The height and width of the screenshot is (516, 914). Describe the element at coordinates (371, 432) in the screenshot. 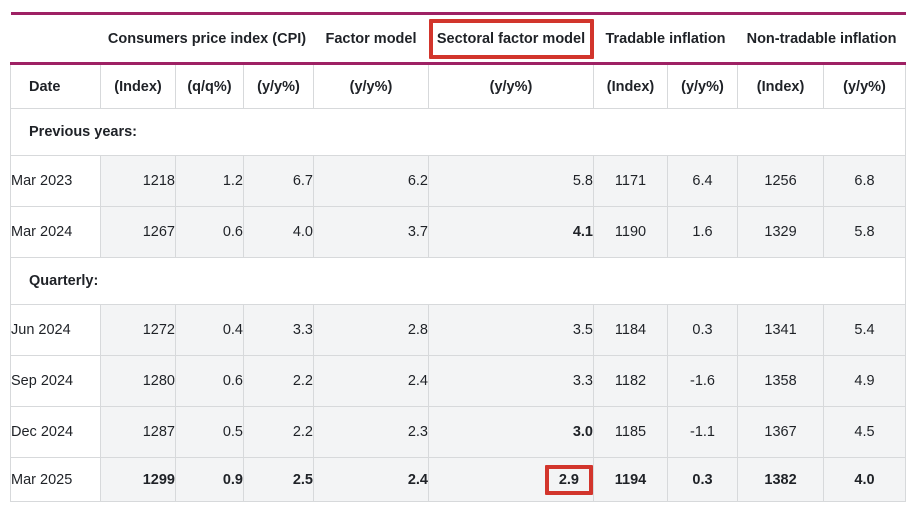

I see `value-cell: 2.3` at that location.